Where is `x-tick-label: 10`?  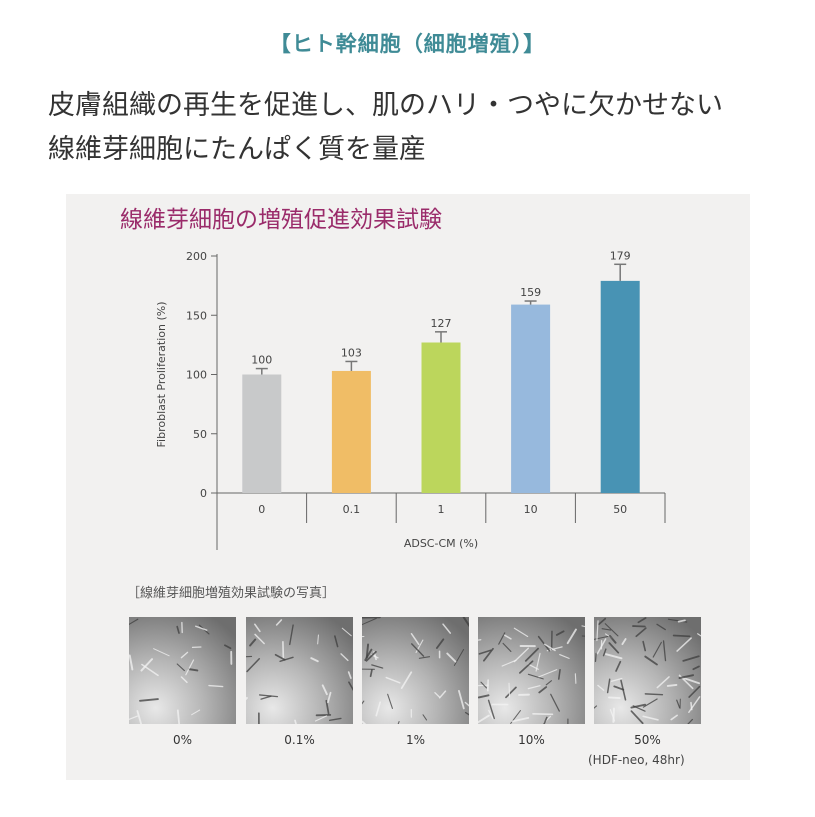
x-tick-label: 10 is located at coordinates (531, 509).